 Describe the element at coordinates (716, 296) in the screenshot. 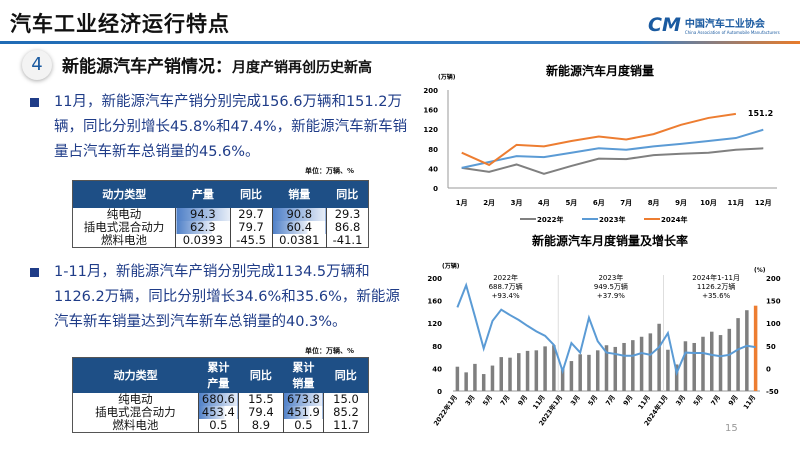

I see `annotation-label: +35.6%` at that location.